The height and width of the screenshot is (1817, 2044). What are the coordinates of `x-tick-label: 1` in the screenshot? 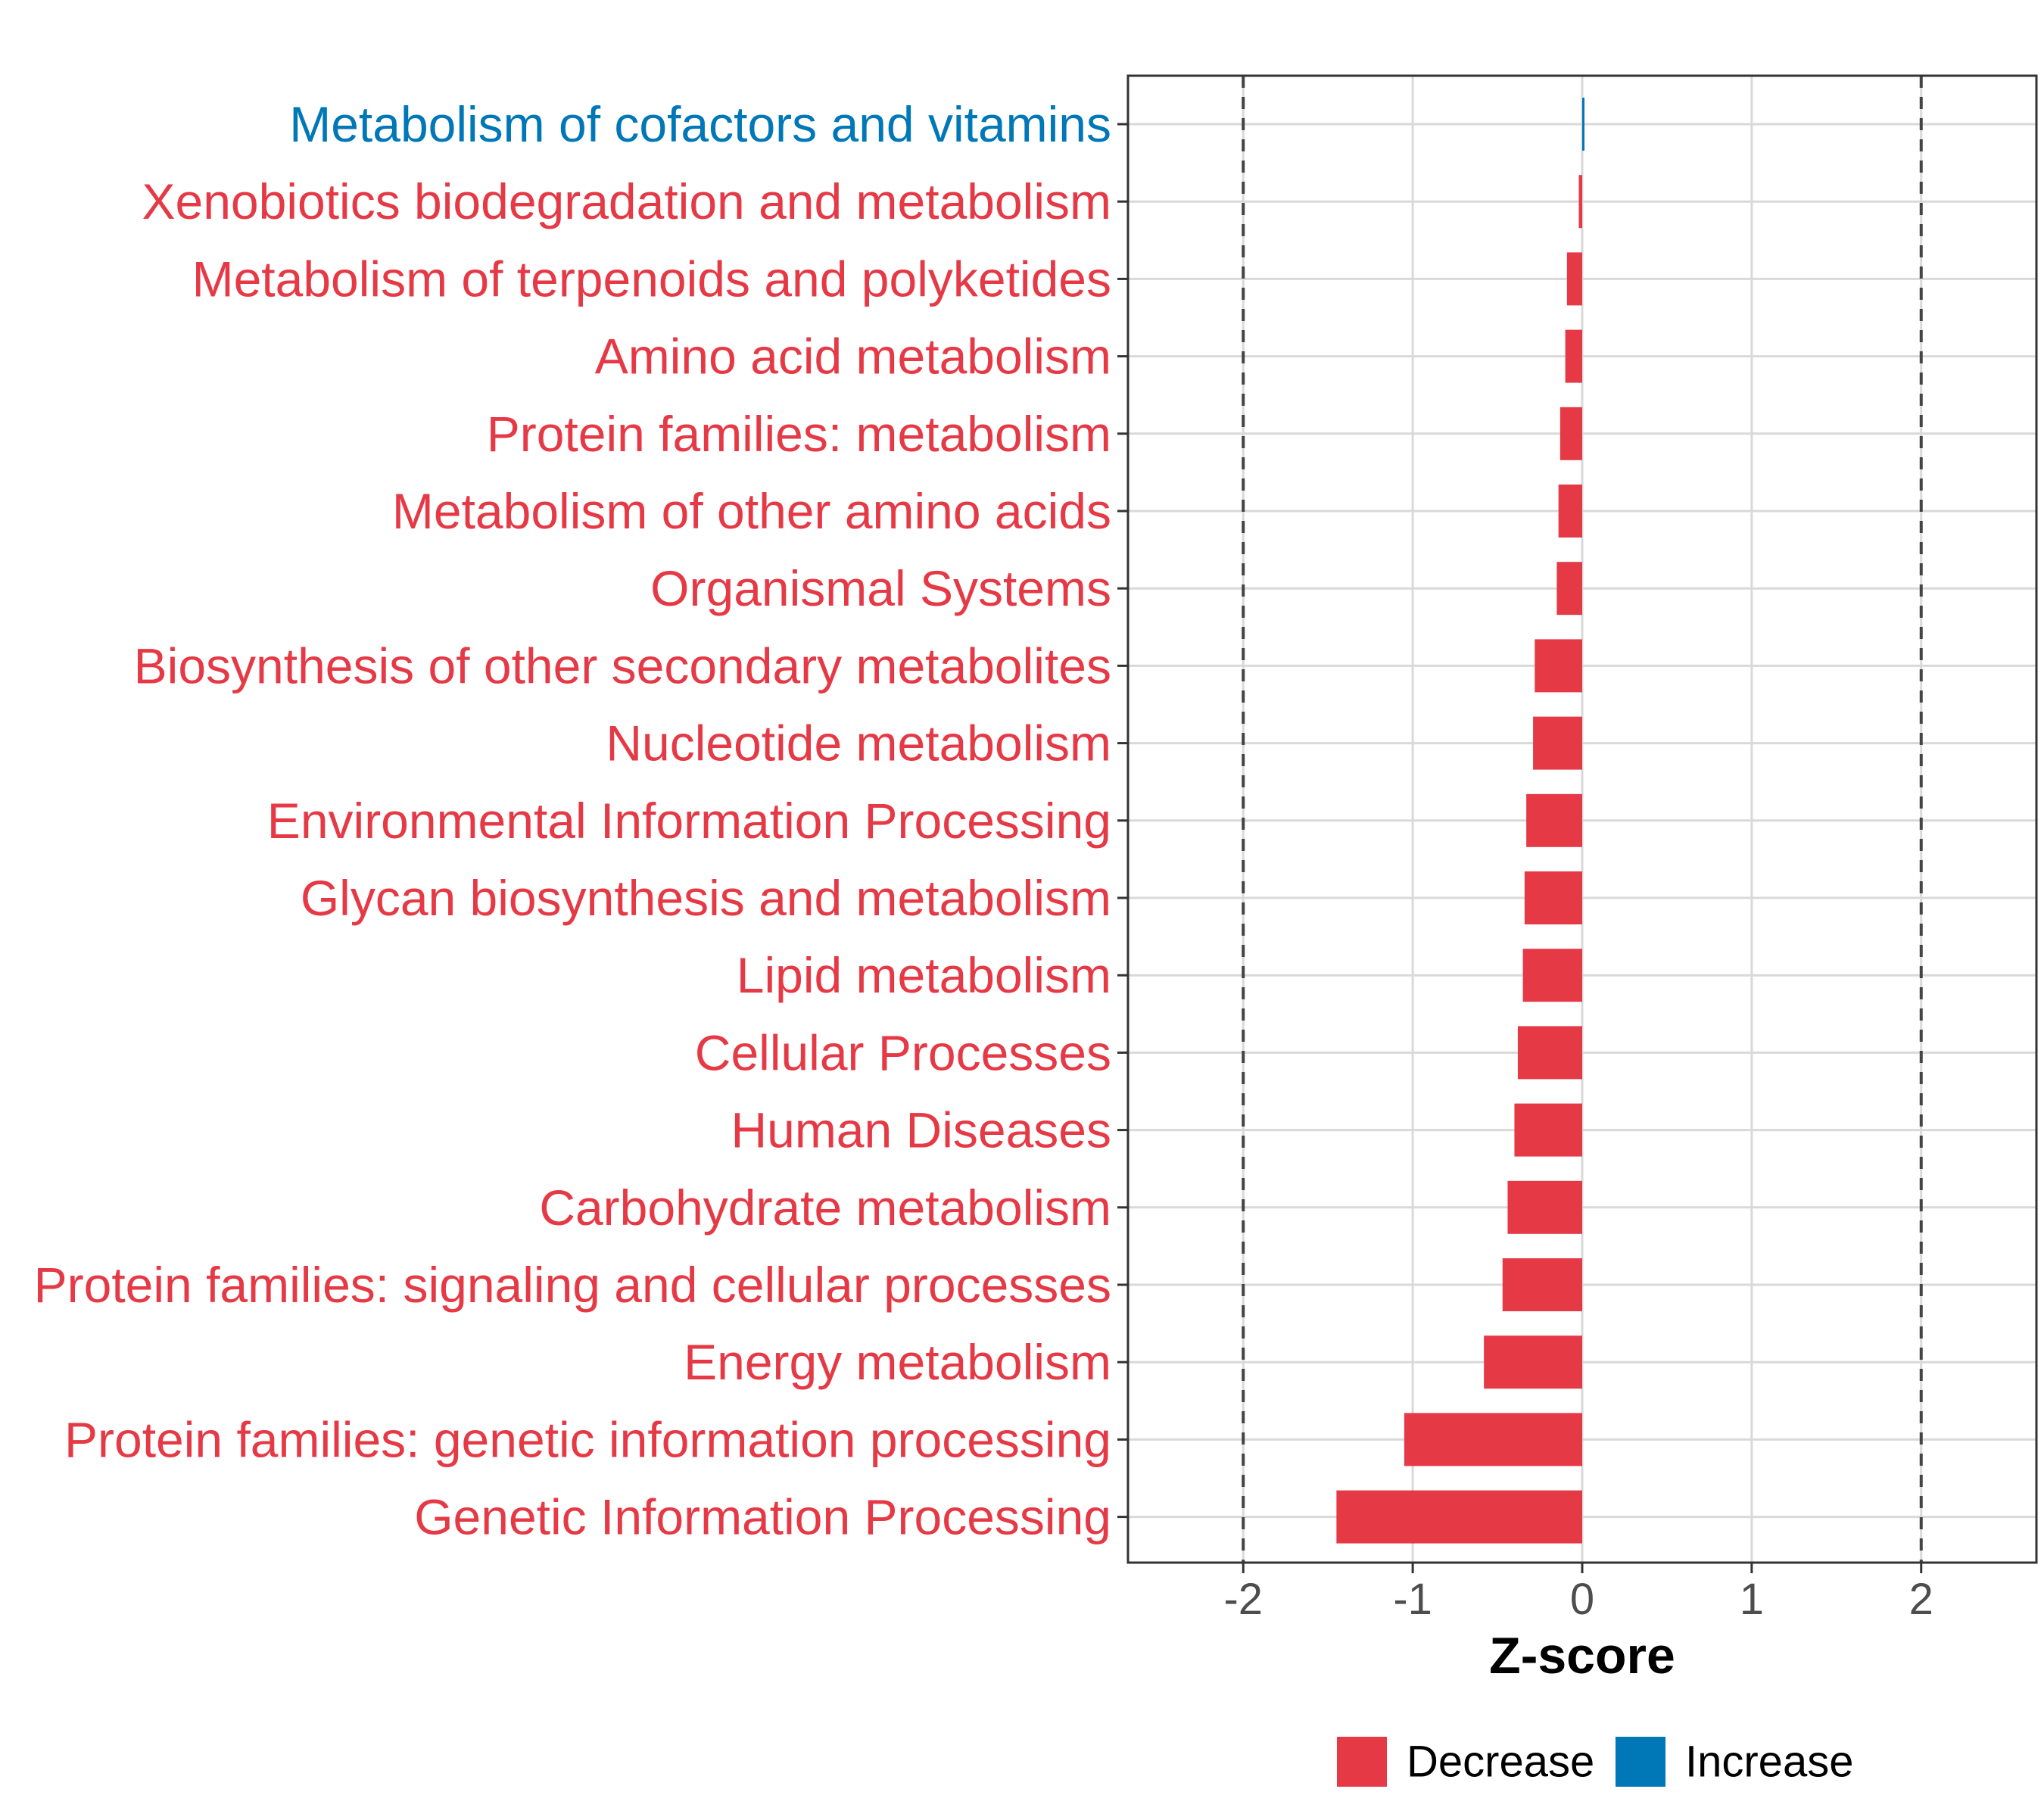 It's located at (1752, 1599).